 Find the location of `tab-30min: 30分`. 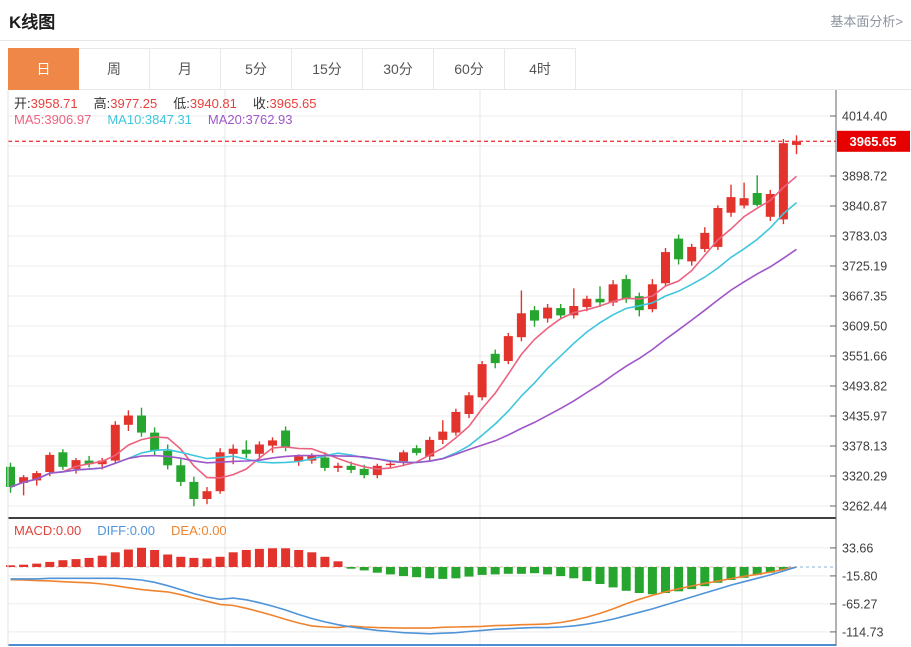

tab-30min: 30分 is located at coordinates (398, 69).